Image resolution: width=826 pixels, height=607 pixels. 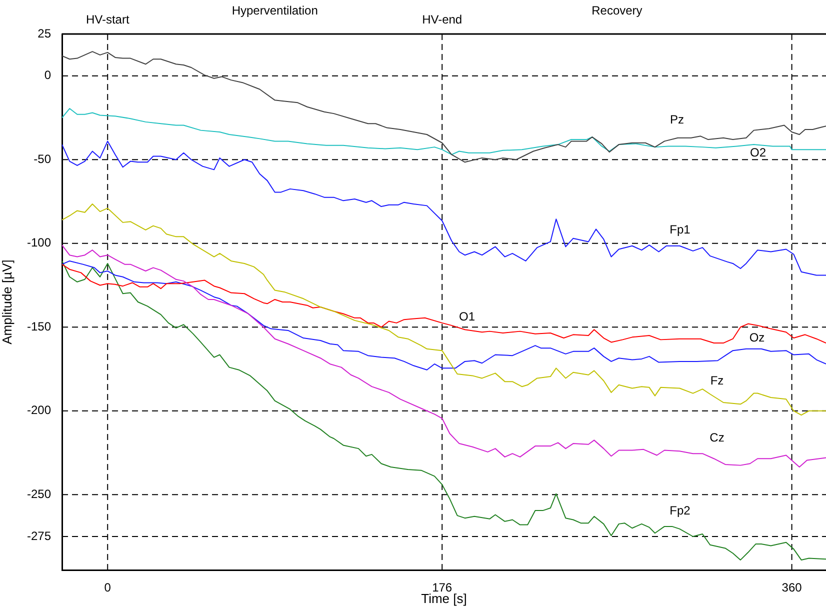 What do you see at coordinates (680, 229) in the screenshot?
I see `series-label: Fp1` at bounding box center [680, 229].